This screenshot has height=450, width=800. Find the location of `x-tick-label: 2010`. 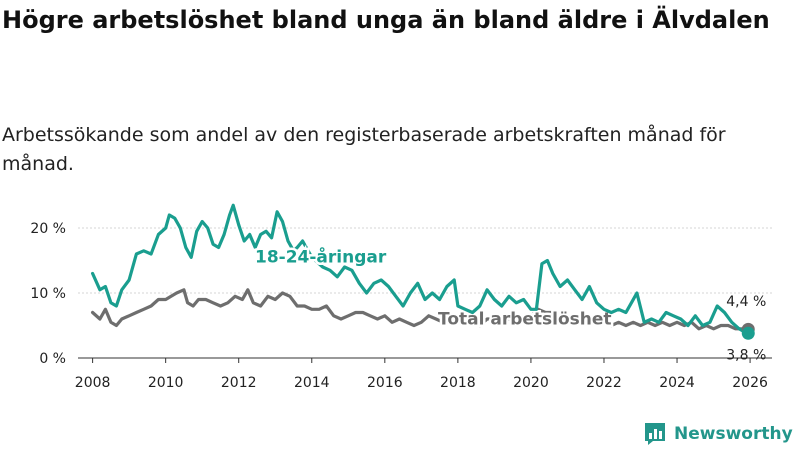

x-tick-label: 2010 is located at coordinates (166, 383).